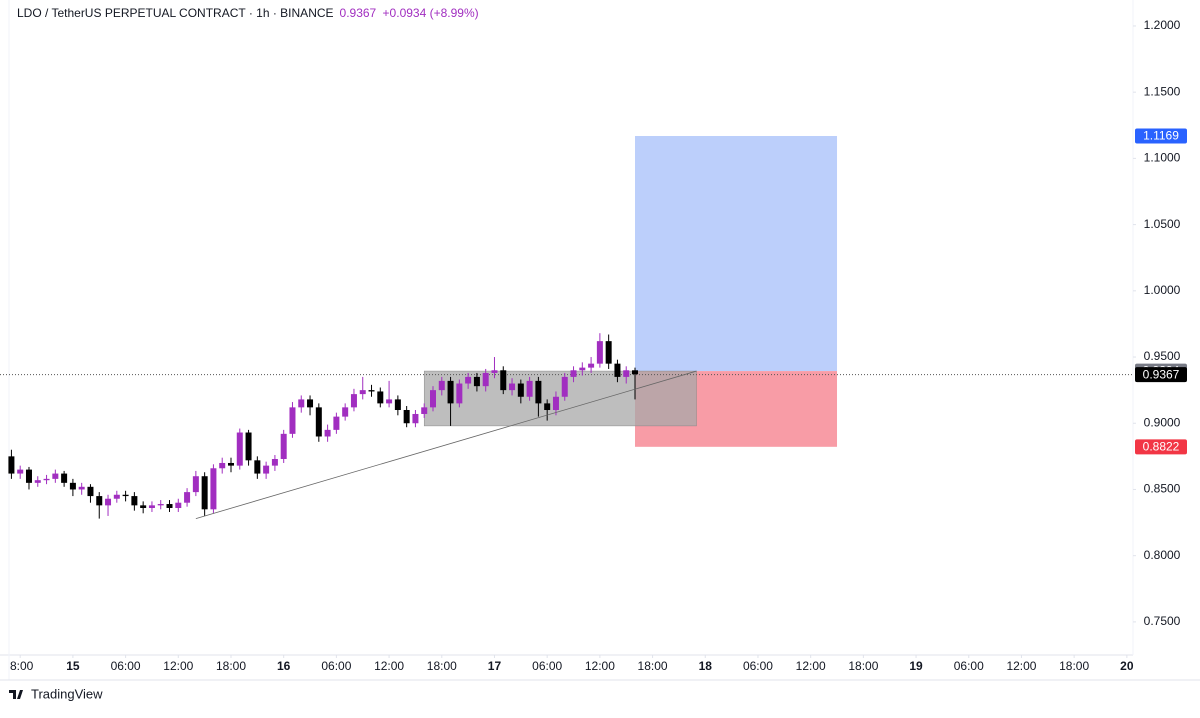 The height and width of the screenshot is (718, 1200). Describe the element at coordinates (1162, 25) in the screenshot. I see `y-tick-label: 1.2000` at that location.